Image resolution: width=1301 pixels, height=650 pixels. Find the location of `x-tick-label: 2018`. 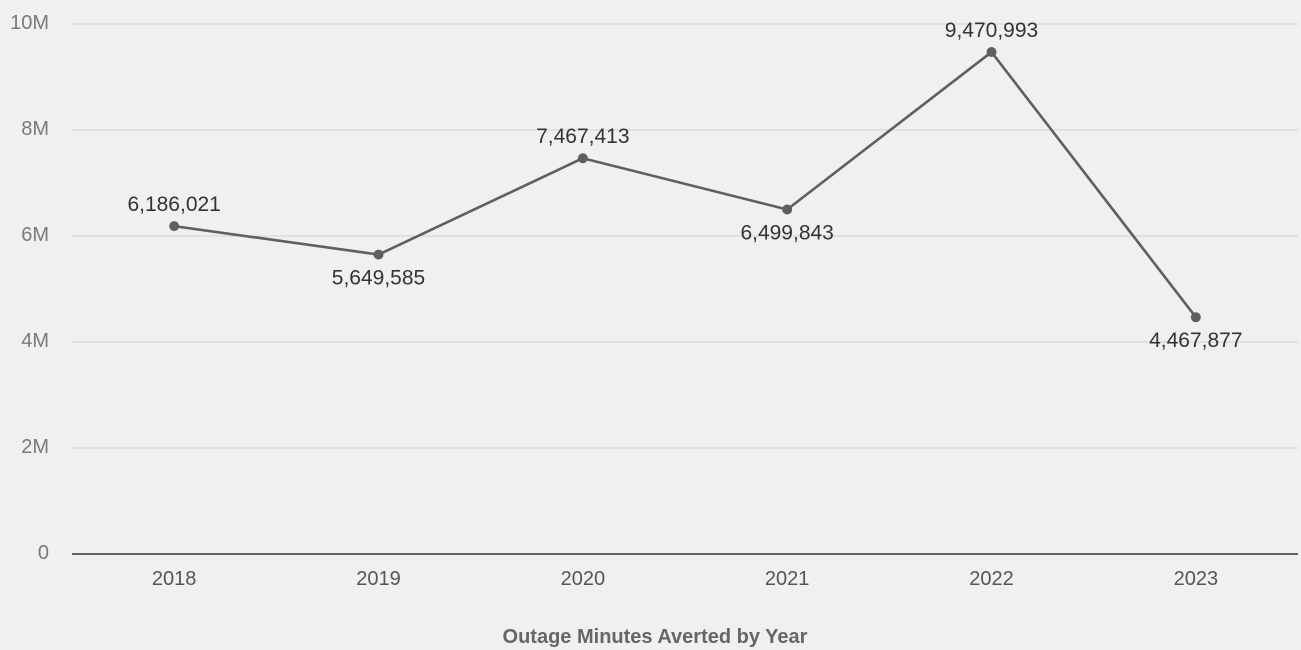

x-tick-label: 2018 is located at coordinates (174, 579).